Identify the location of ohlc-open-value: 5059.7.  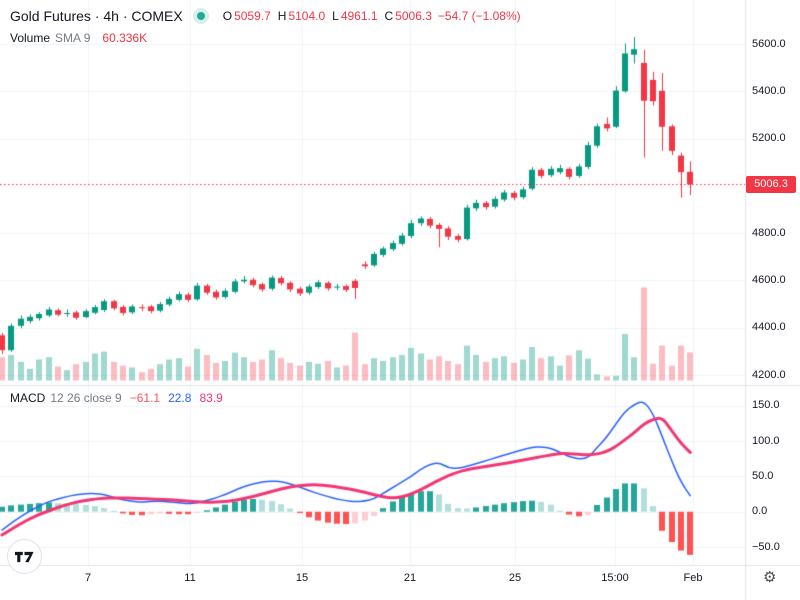
(252, 16).